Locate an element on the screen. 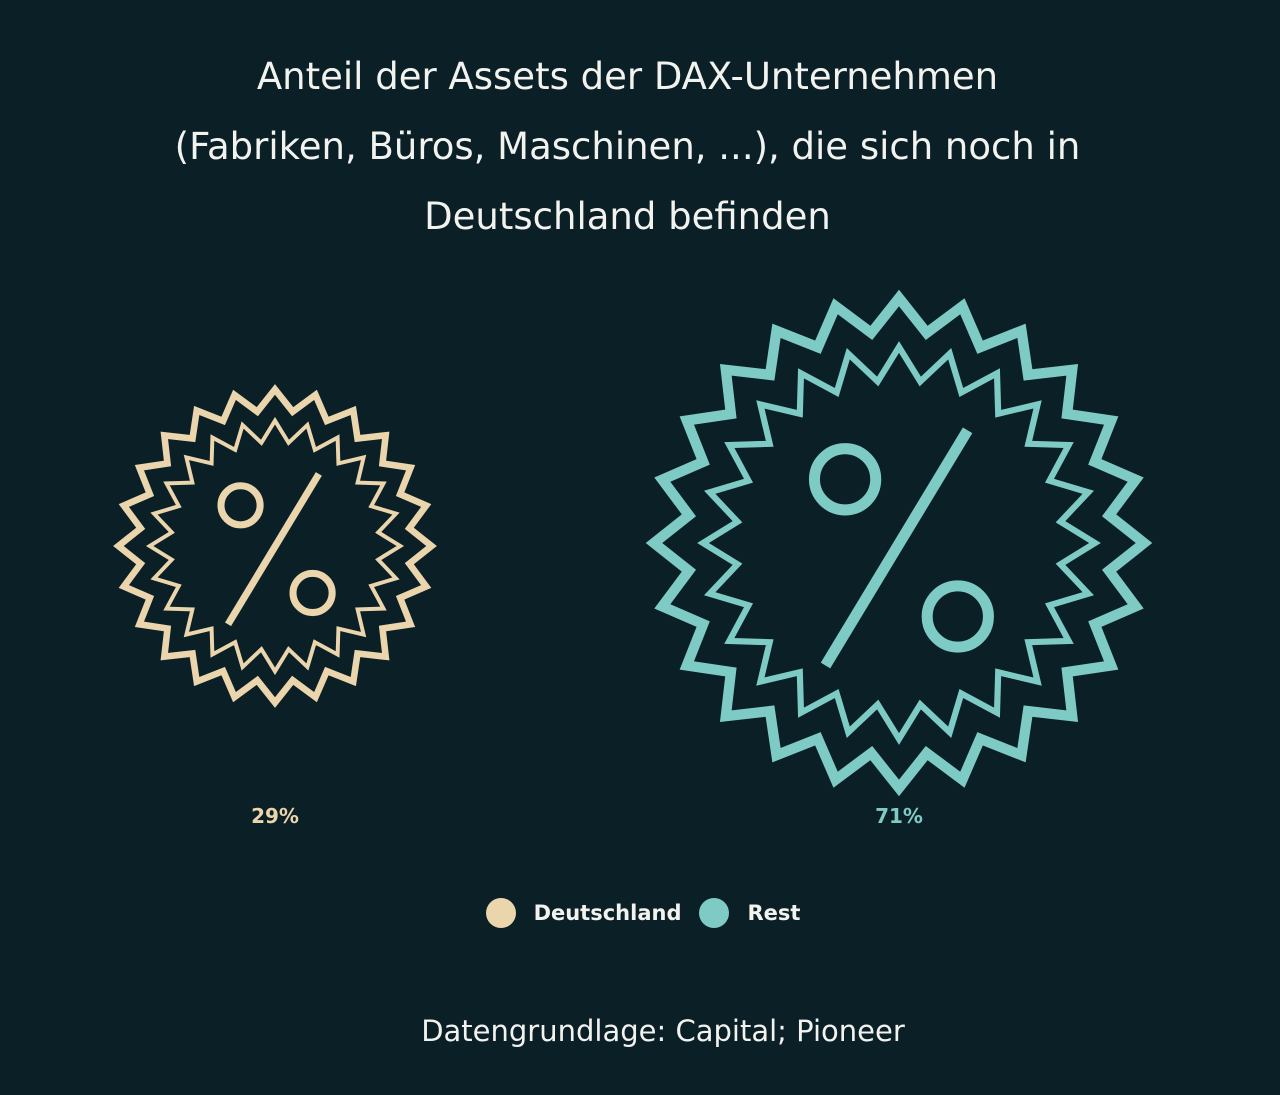 The image size is (1280, 1095). percent-bottom-circle-deutschland is located at coordinates (312, 593).